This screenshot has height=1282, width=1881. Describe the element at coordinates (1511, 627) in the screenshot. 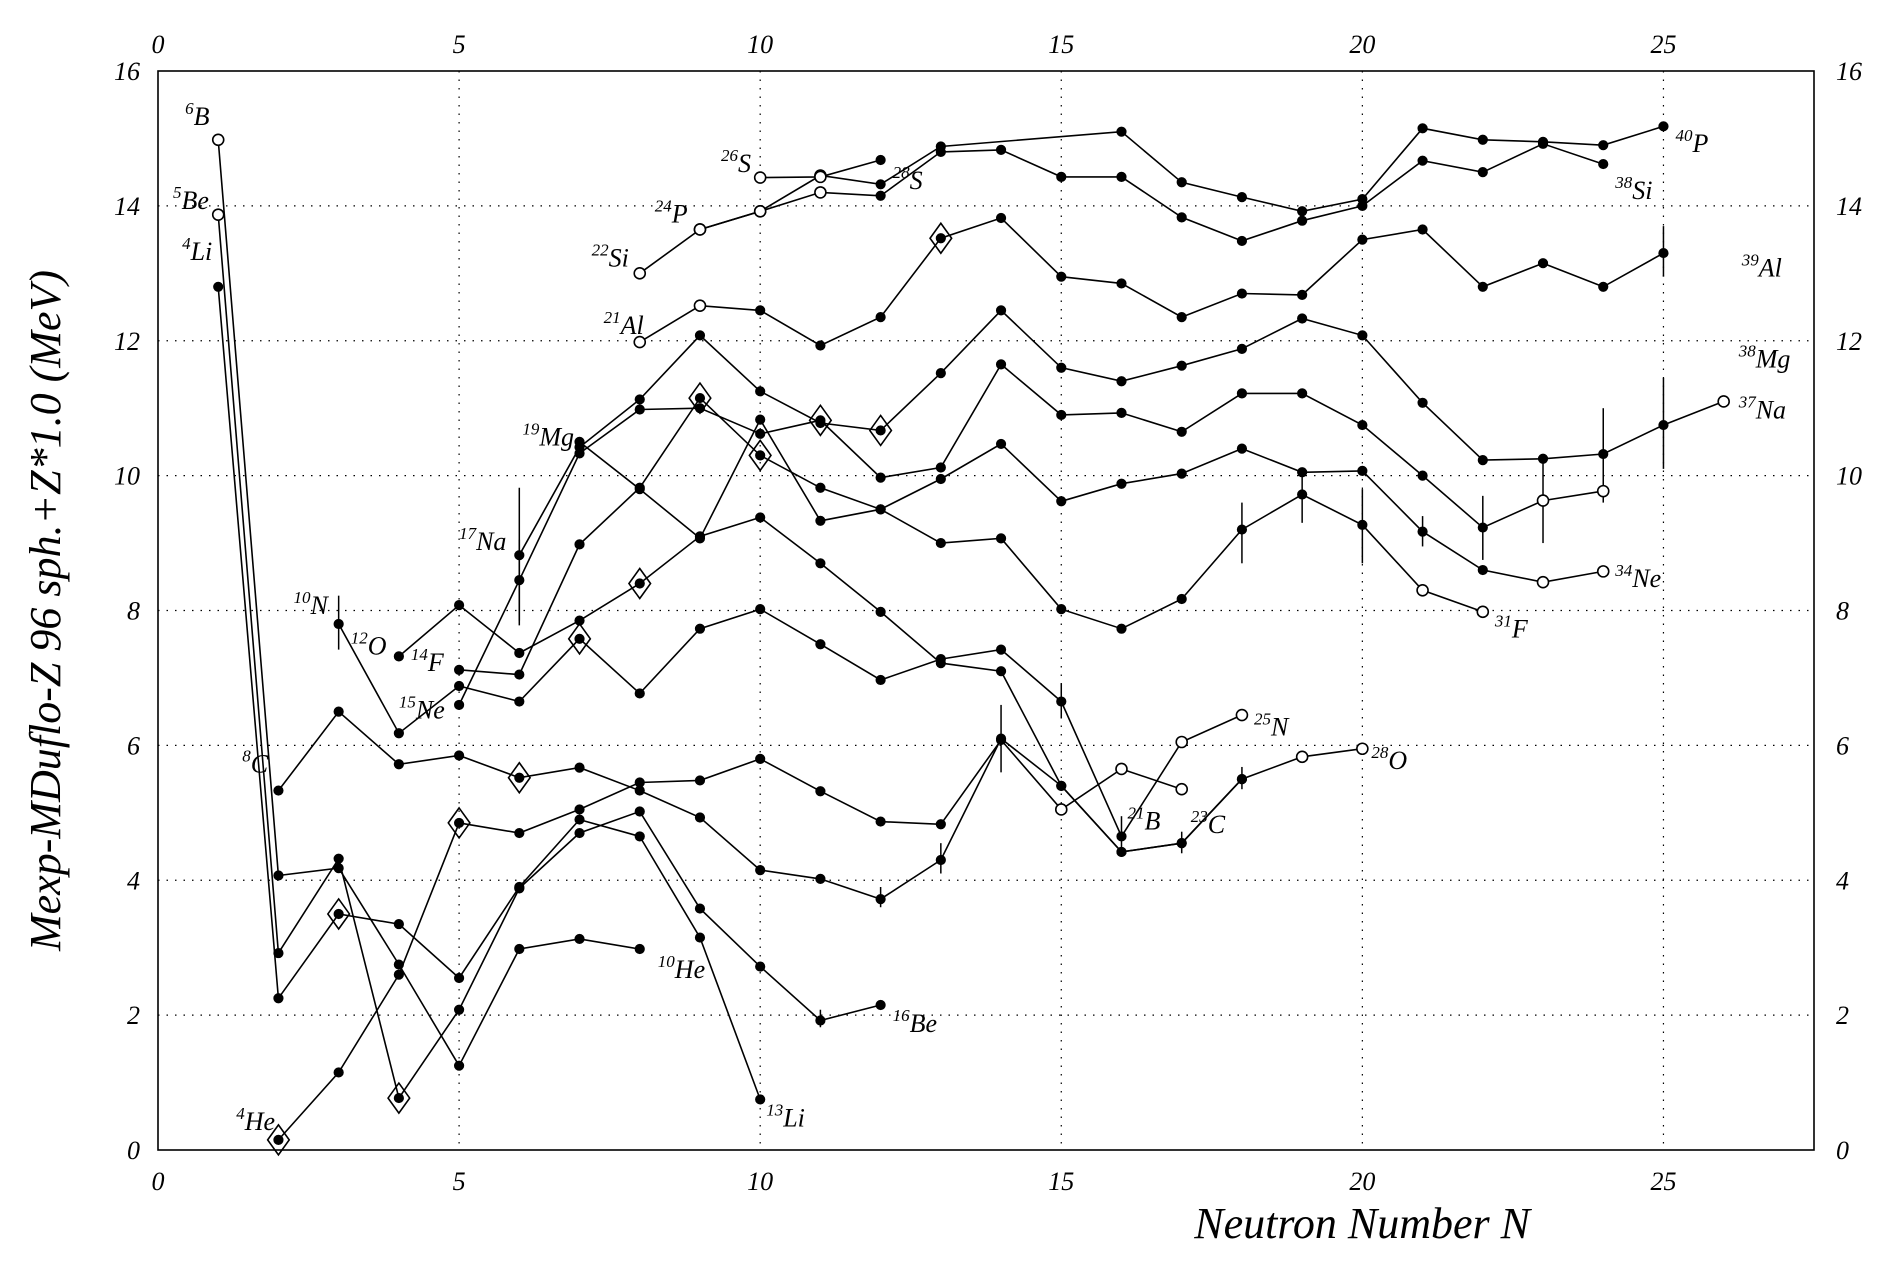

I see `isotope-label-31F: 31F` at that location.